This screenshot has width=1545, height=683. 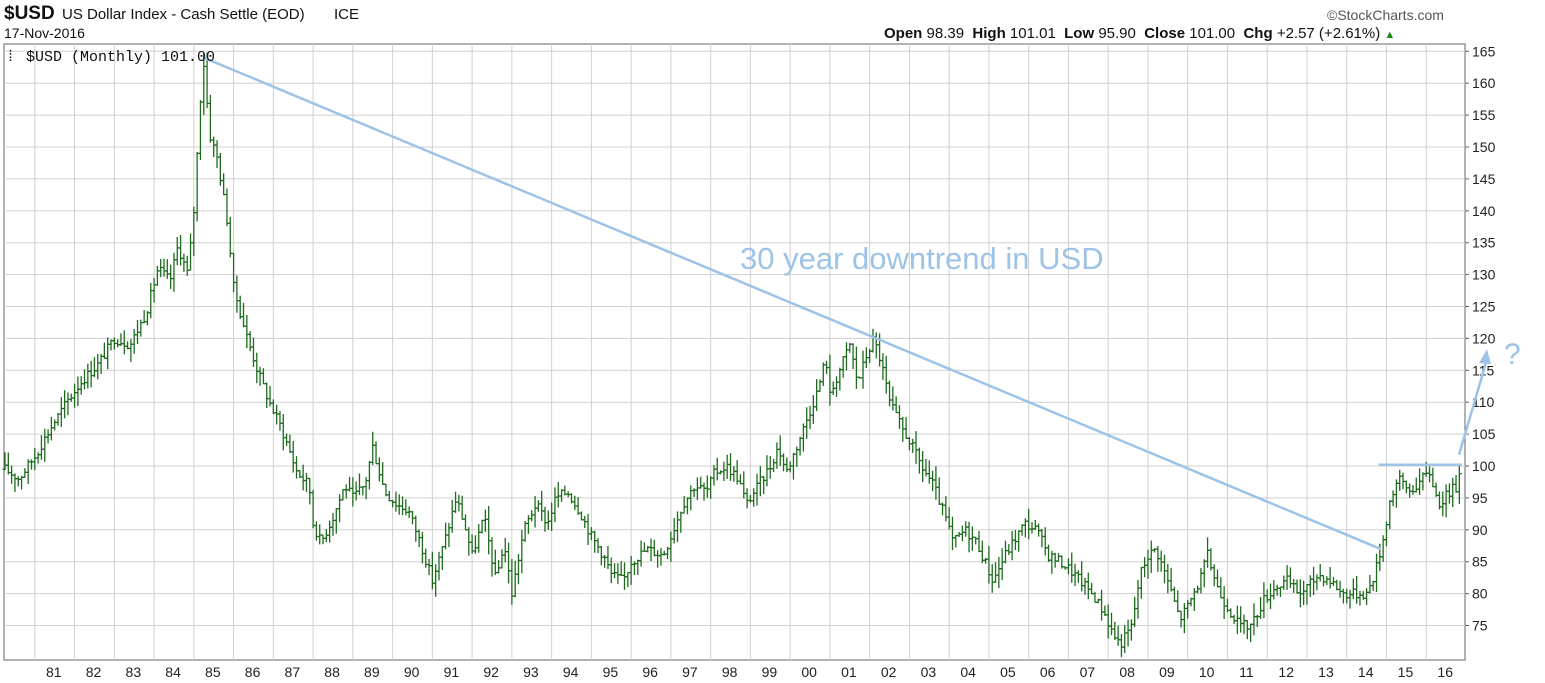 I want to click on close-value: 101.00, so click(x=1212, y=33).